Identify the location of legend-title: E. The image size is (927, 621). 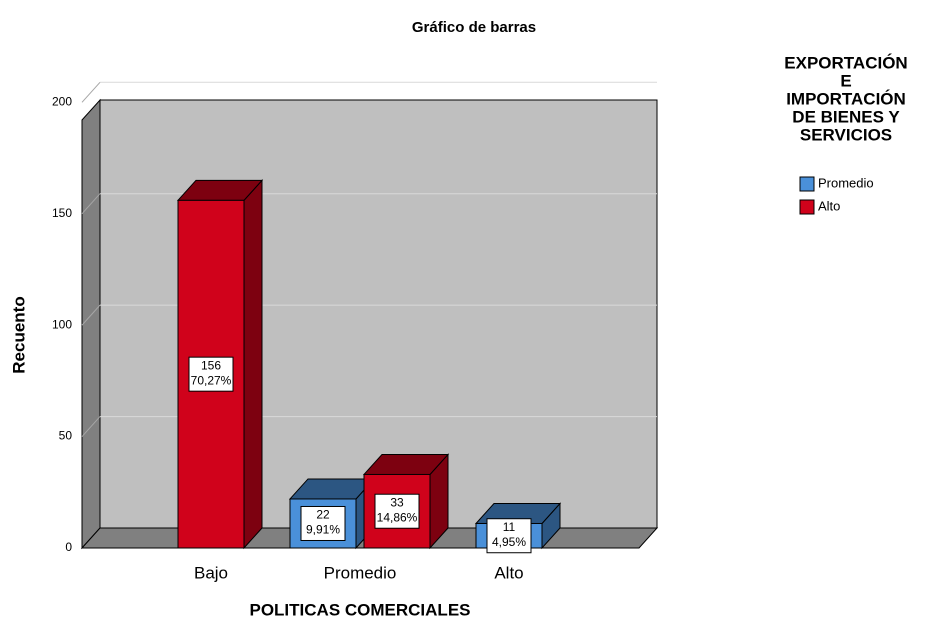
(845, 80).